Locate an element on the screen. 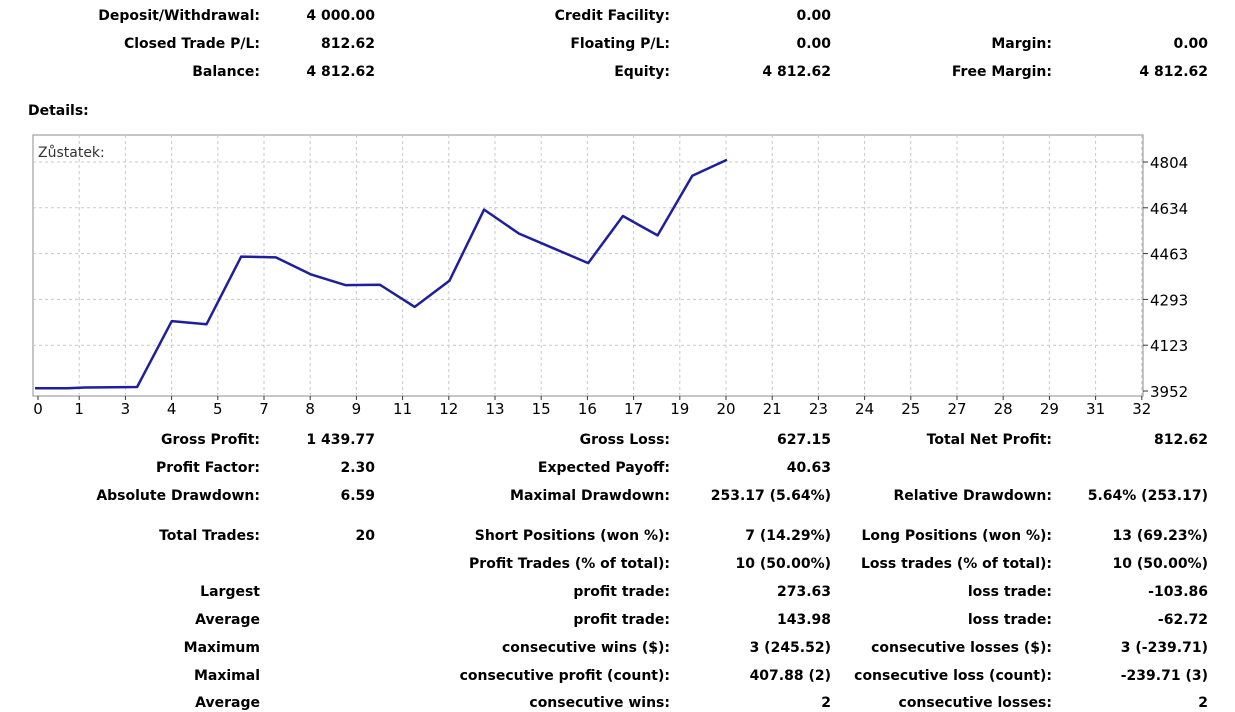 Image resolution: width=1235 pixels, height=712 pixels. gross-loss-value: 627.15 is located at coordinates (803, 440).